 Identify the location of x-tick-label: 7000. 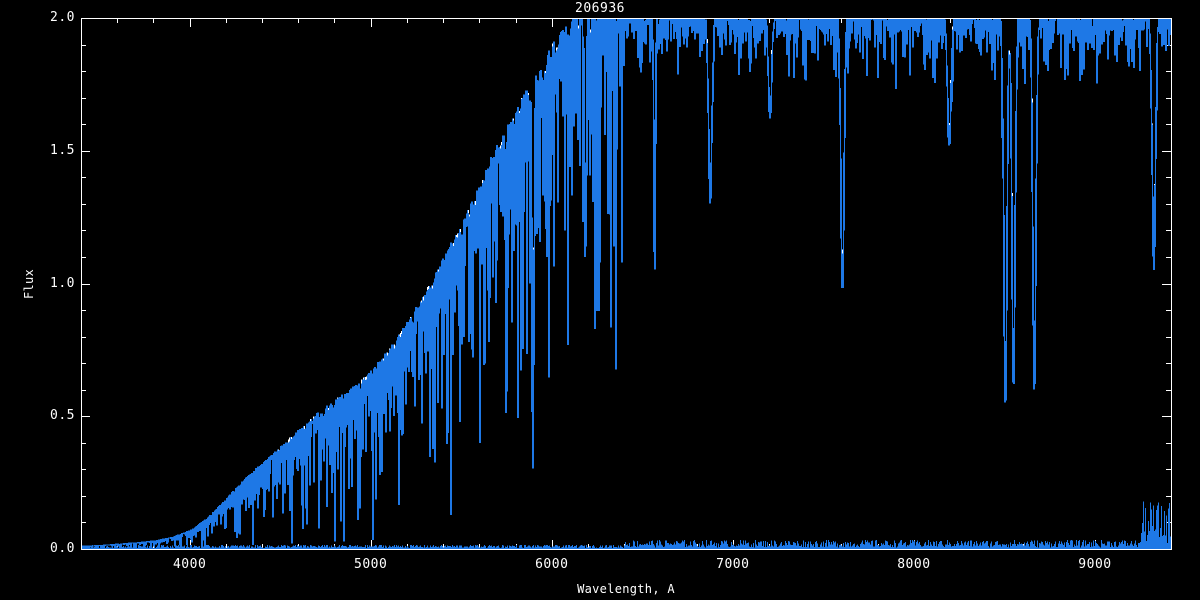
(733, 564).